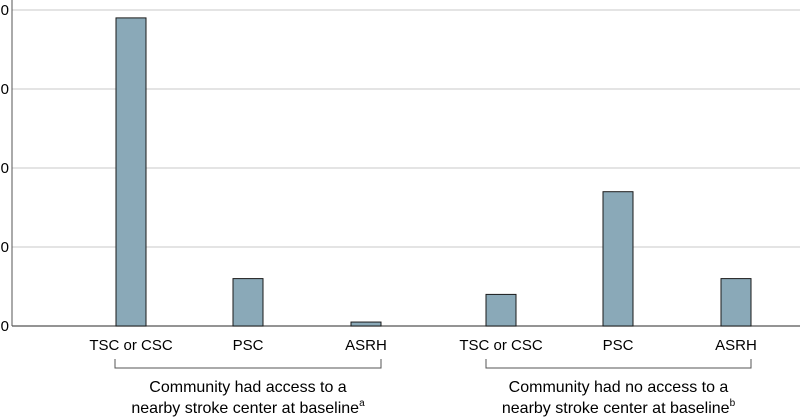 This screenshot has height=419, width=800. Describe the element at coordinates (248, 387) in the screenshot. I see `group-label-line1: Community had access to a` at that location.